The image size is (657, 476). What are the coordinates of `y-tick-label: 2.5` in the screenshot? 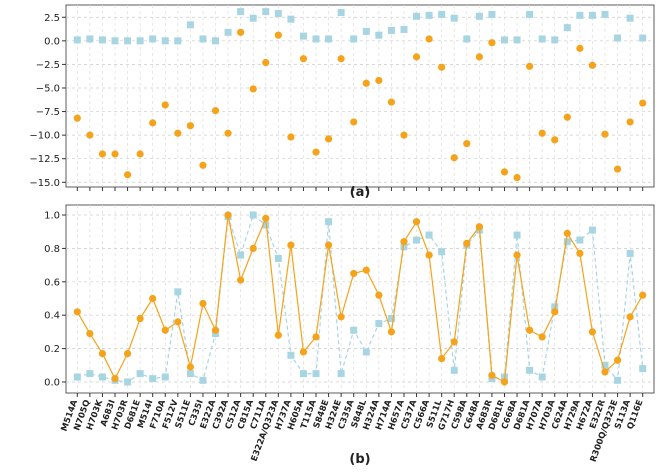 It's located at (52, 18).